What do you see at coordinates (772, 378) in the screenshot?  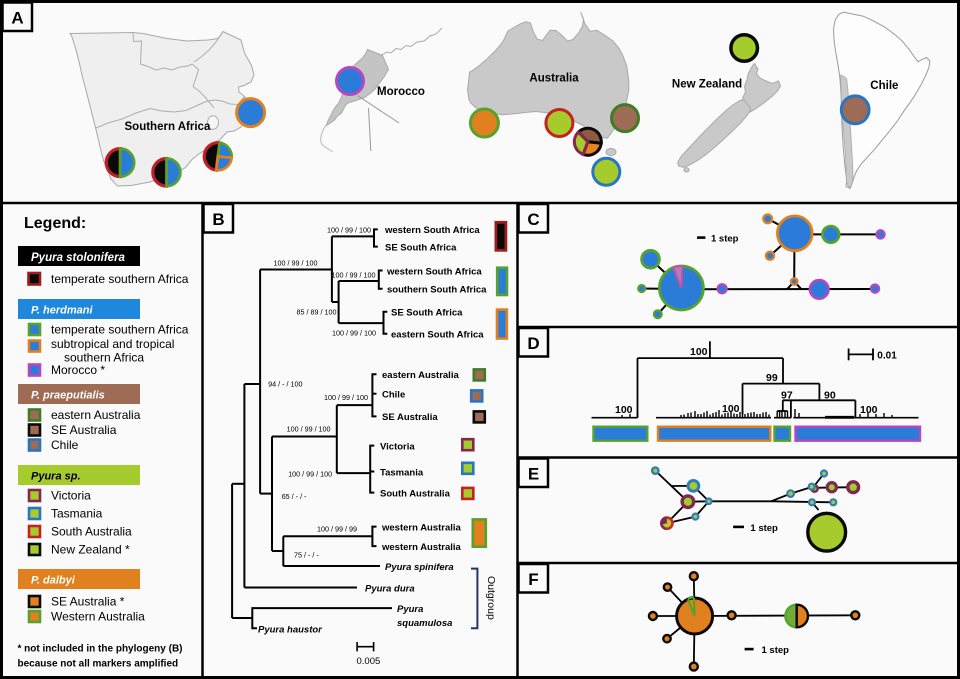 I see `svg-text: 99` at bounding box center [772, 378].